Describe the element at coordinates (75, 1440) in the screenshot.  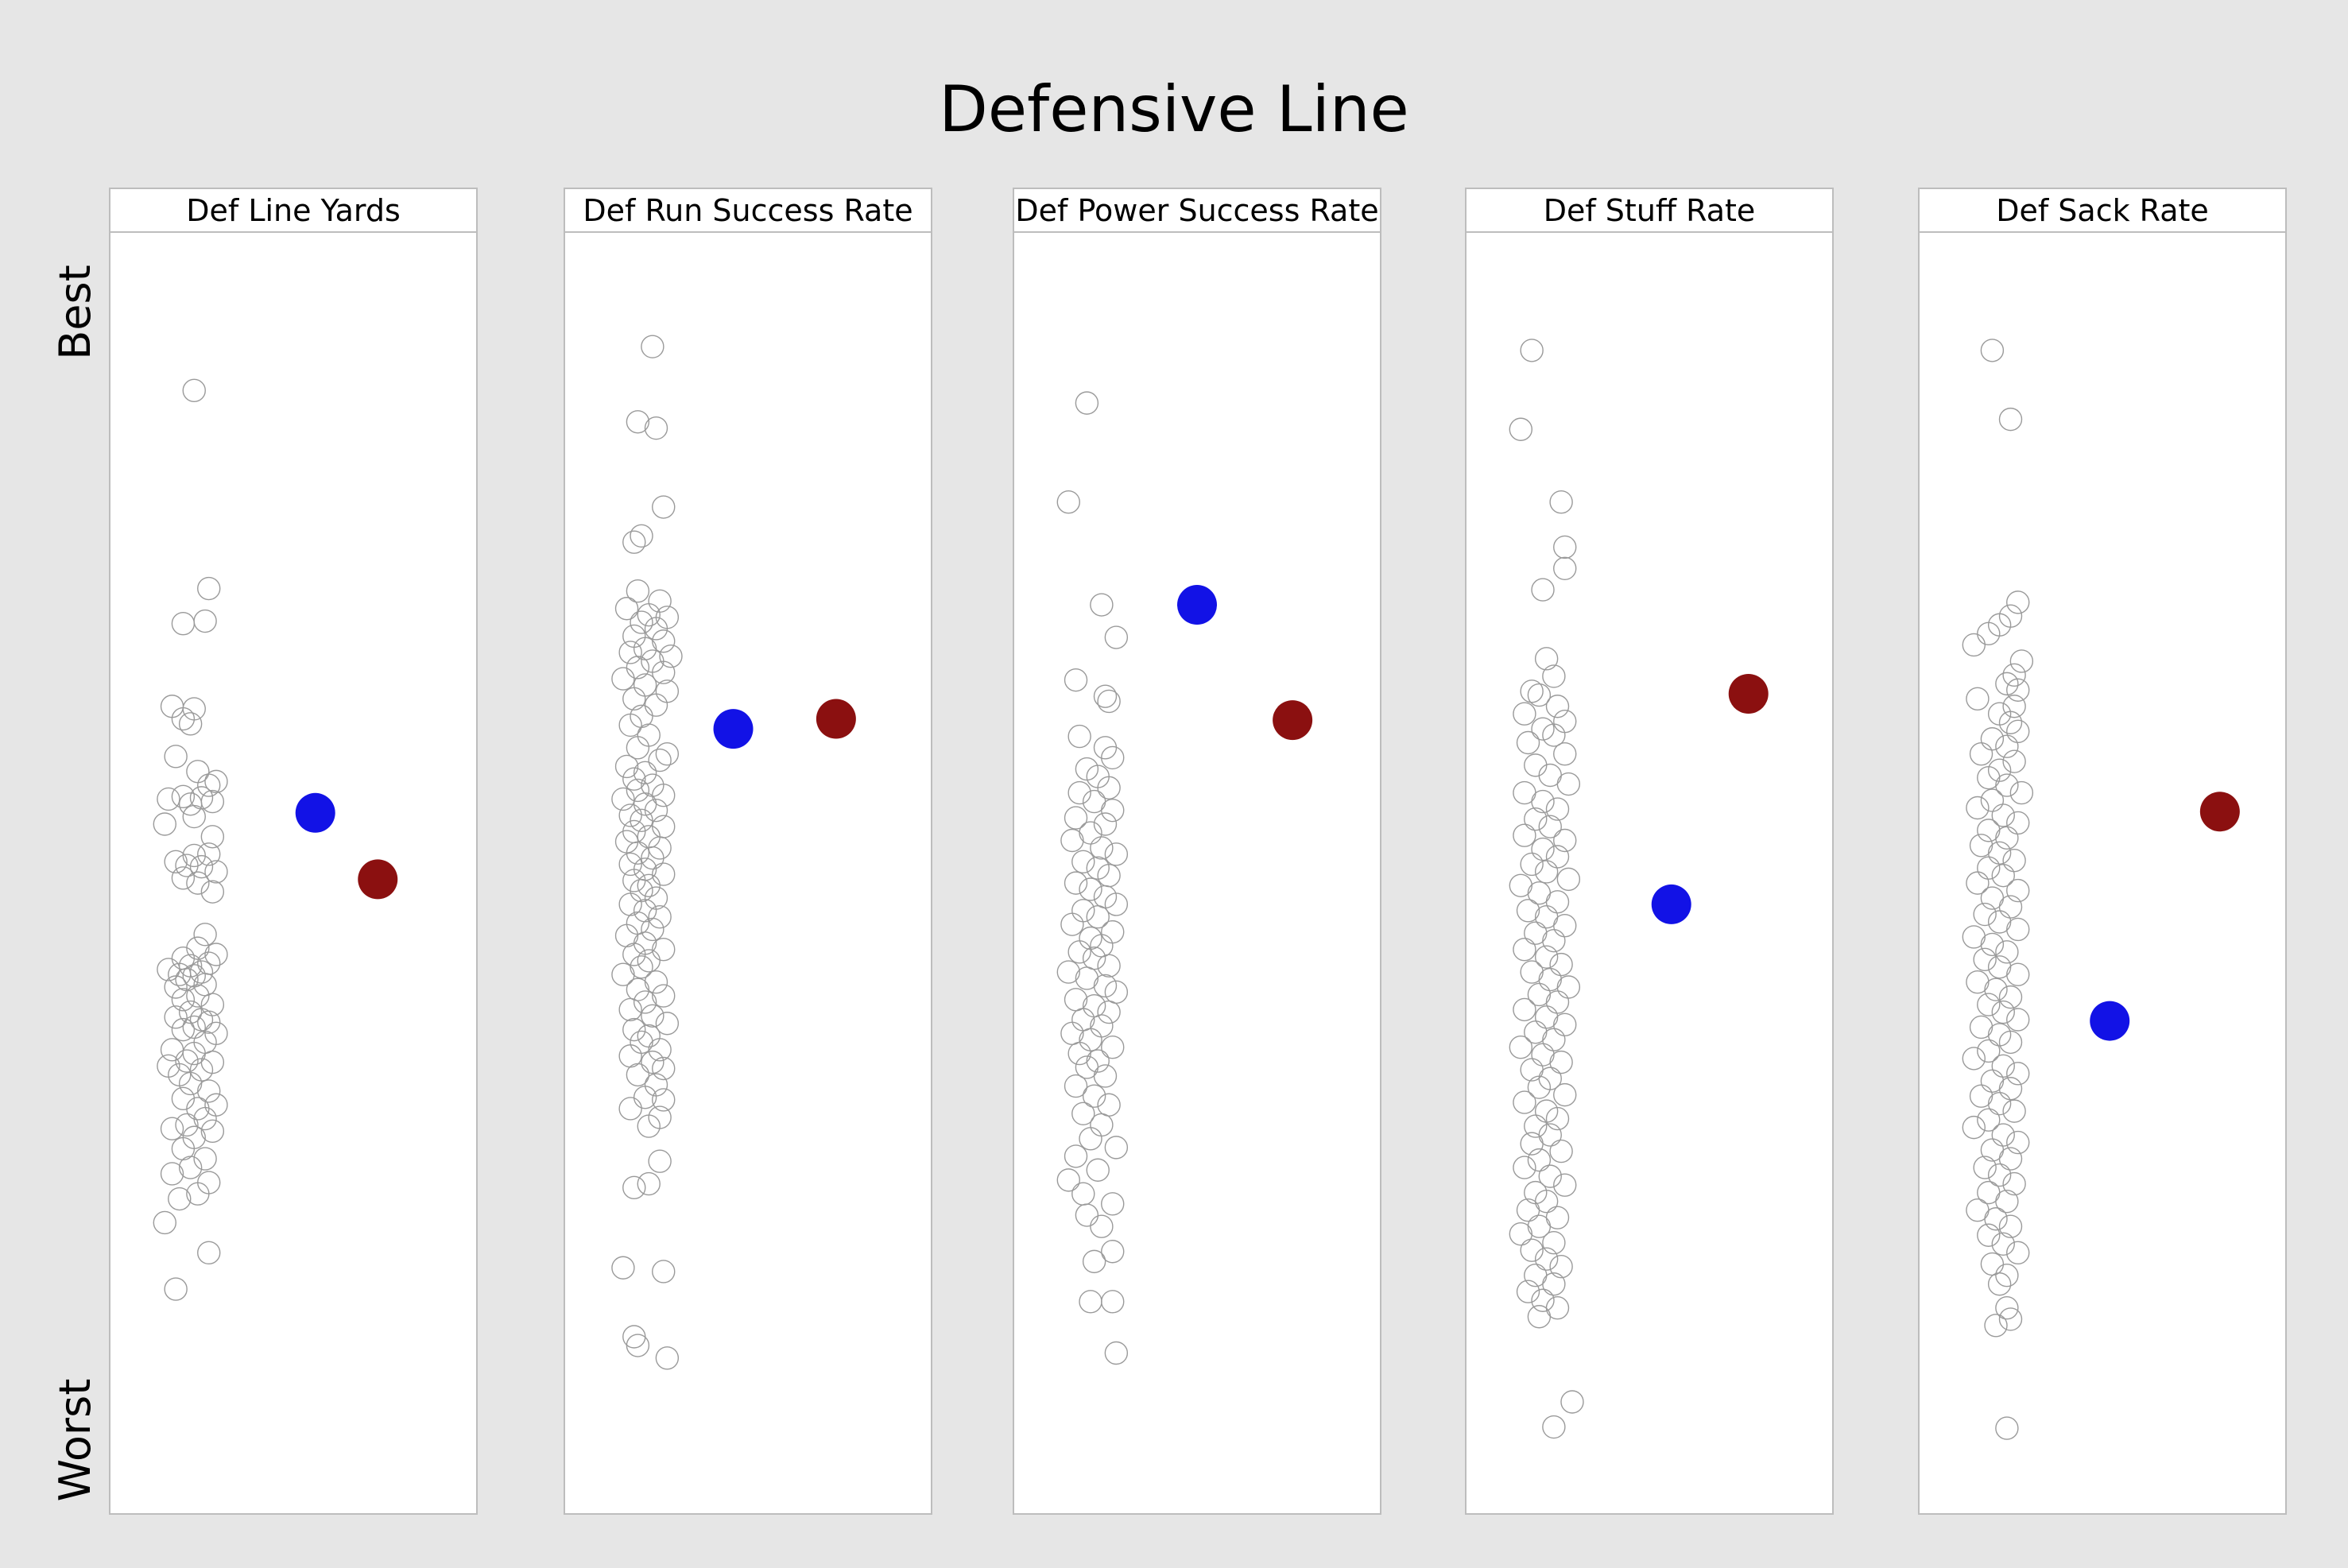
I see `y-axis-bottom-label: Worst` at that location.